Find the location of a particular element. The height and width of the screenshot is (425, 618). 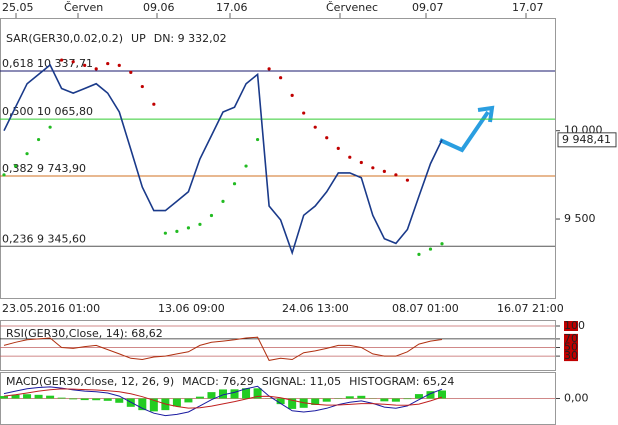

y-tick-label: 0,00 is located at coordinates (576, 398).